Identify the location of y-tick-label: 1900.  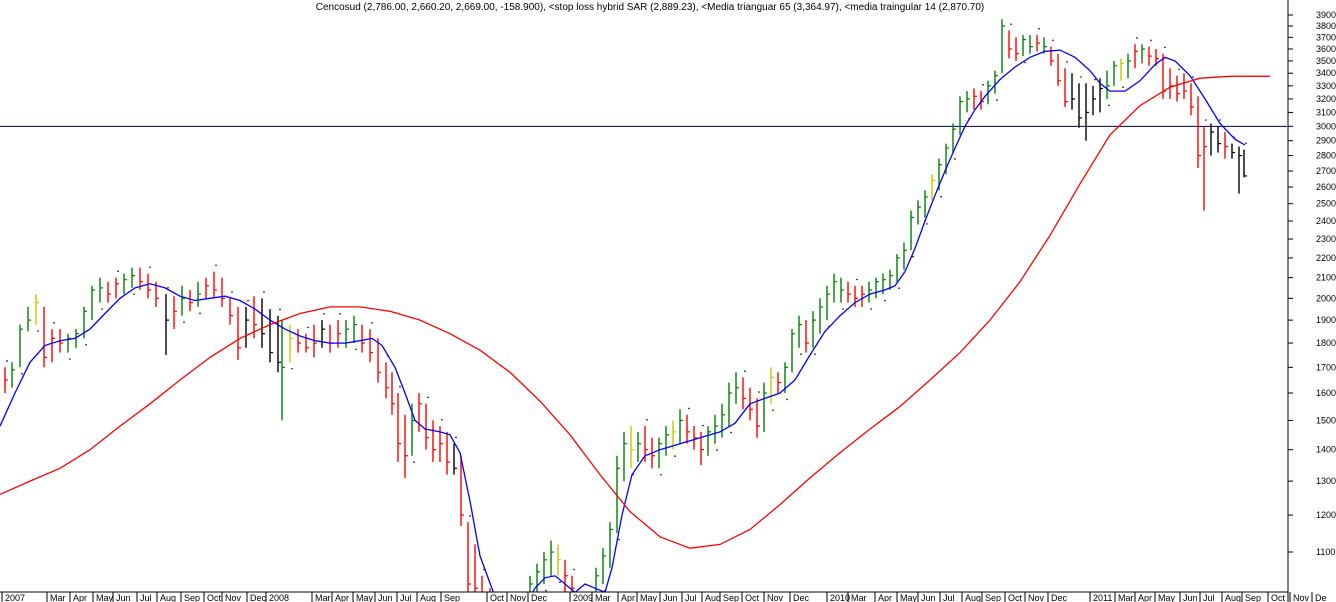
(1326, 320).